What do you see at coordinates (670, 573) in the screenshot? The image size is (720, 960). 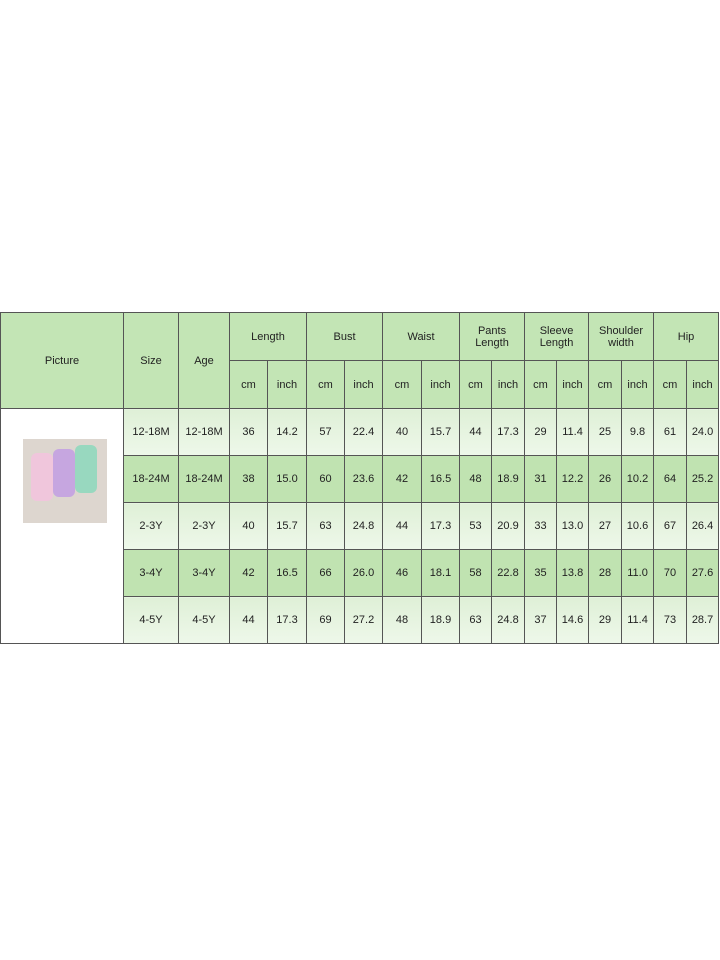 I see `table-cell: 70` at bounding box center [670, 573].